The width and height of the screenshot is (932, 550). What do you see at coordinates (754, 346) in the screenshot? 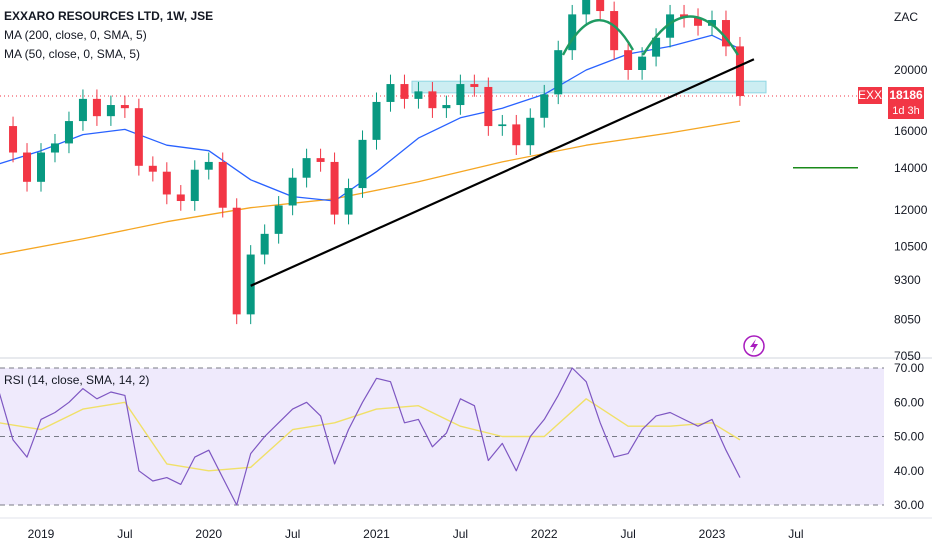
I see `flash-icon` at bounding box center [754, 346].